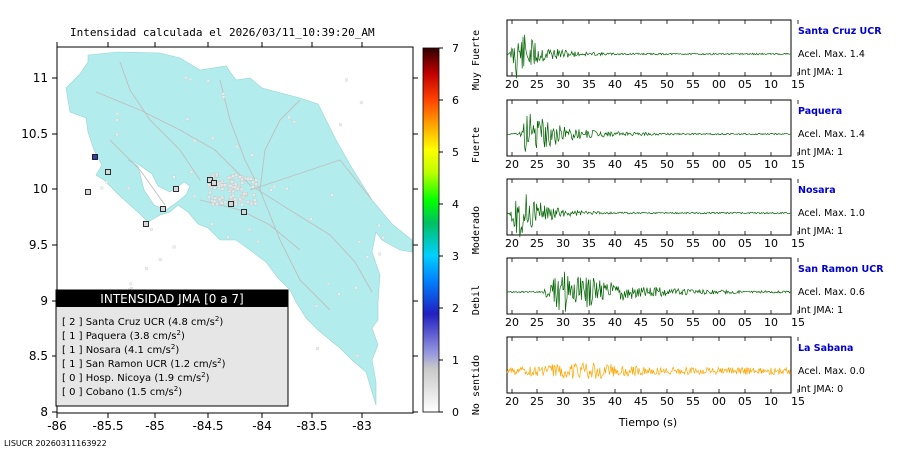 Image resolution: width=910 pixels, height=460 pixels. What do you see at coordinates (311, 426) in the screenshot?
I see `map-xtick-label: -83.5` at bounding box center [311, 426].